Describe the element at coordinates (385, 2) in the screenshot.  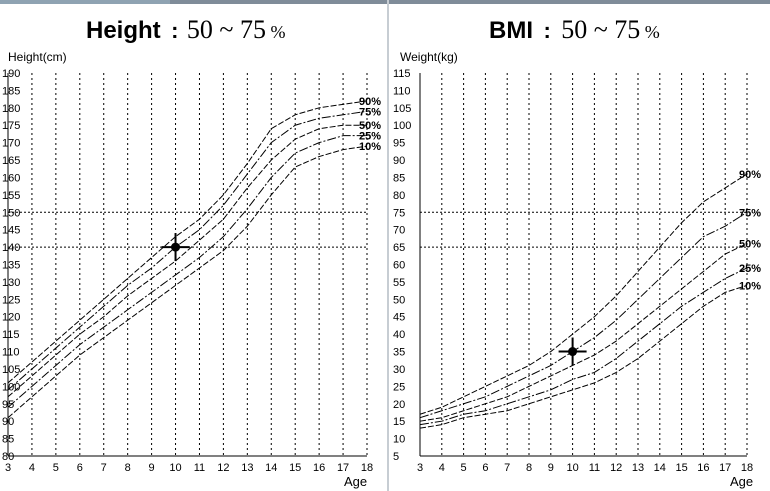
I see `top-strip` at that location.